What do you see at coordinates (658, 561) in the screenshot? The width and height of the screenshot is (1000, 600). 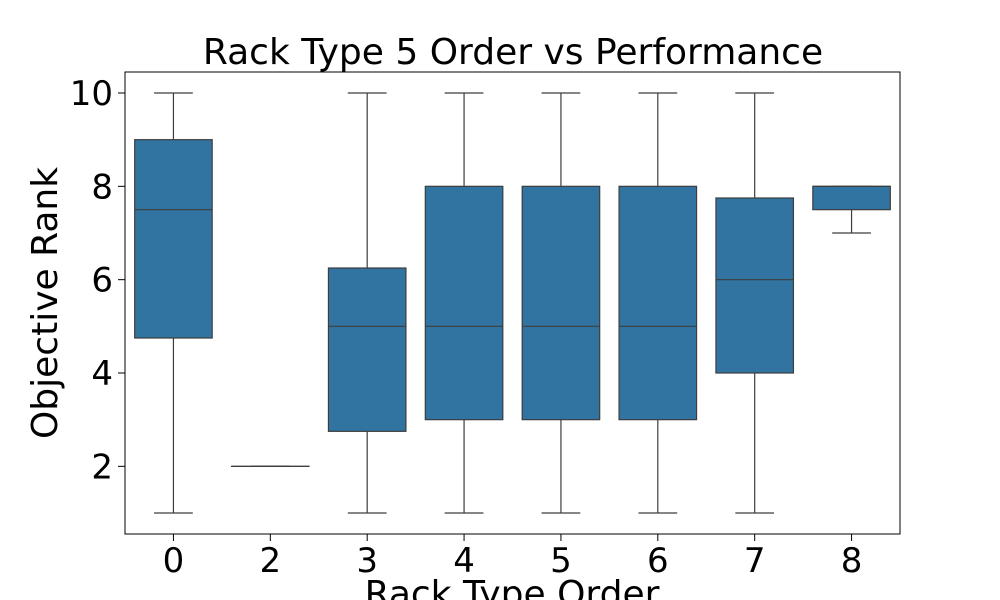 I see `x-tick-label: 6` at bounding box center [658, 561].